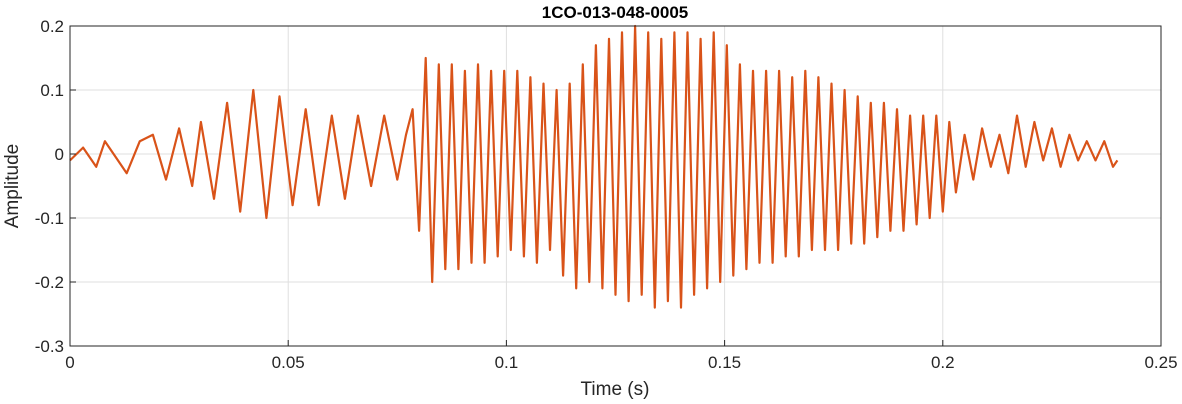 Image resolution: width=1182 pixels, height=404 pixels. I want to click on x-tick-label: 0.15, so click(724, 362).